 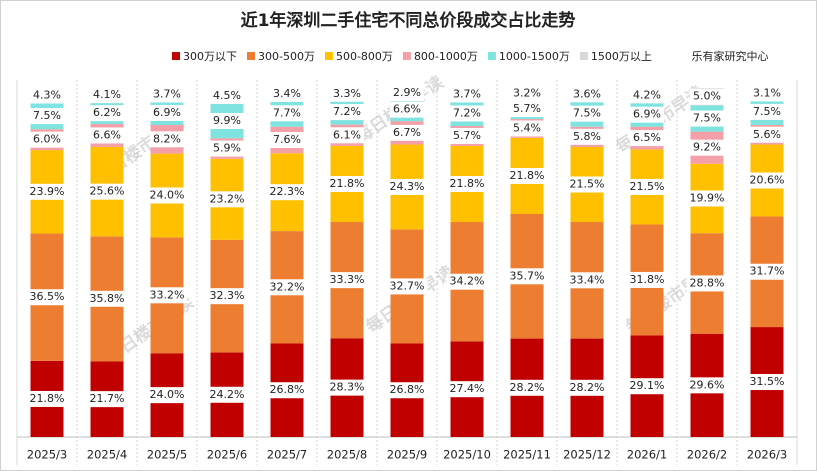 I want to click on value-label: 29.6%, so click(x=707, y=385).